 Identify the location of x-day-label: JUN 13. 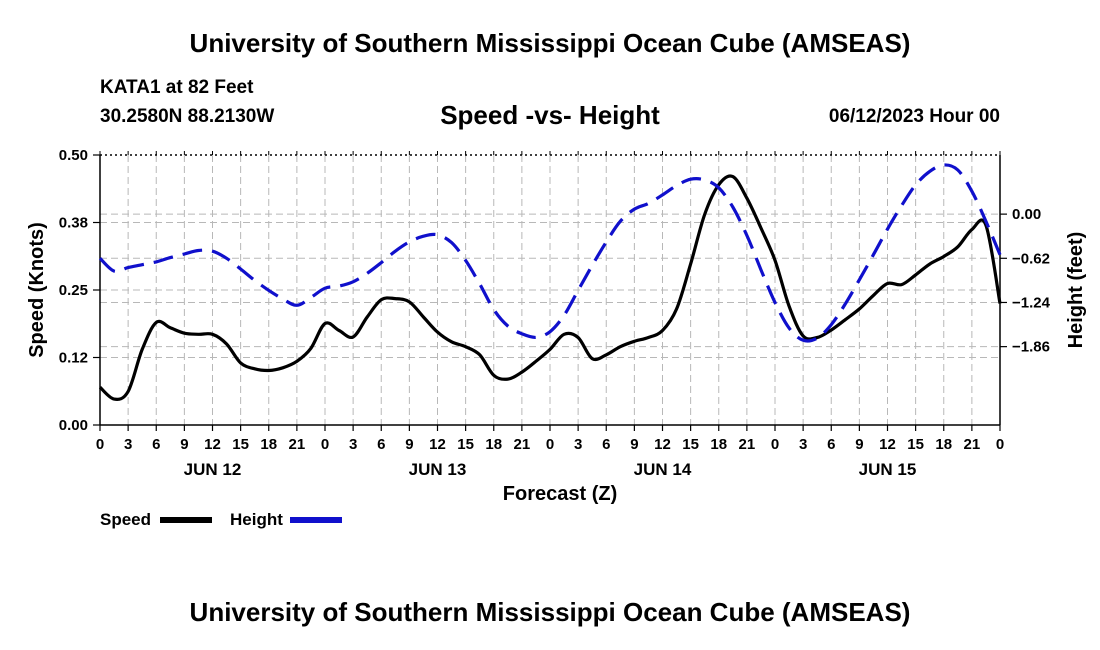
(438, 469).